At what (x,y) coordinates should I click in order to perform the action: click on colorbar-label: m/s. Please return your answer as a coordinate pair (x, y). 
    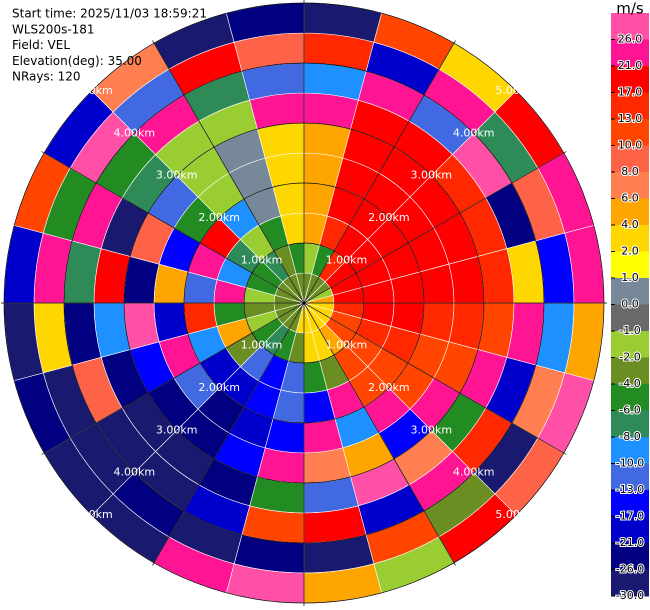
    Looking at the image, I should click on (630, 9).